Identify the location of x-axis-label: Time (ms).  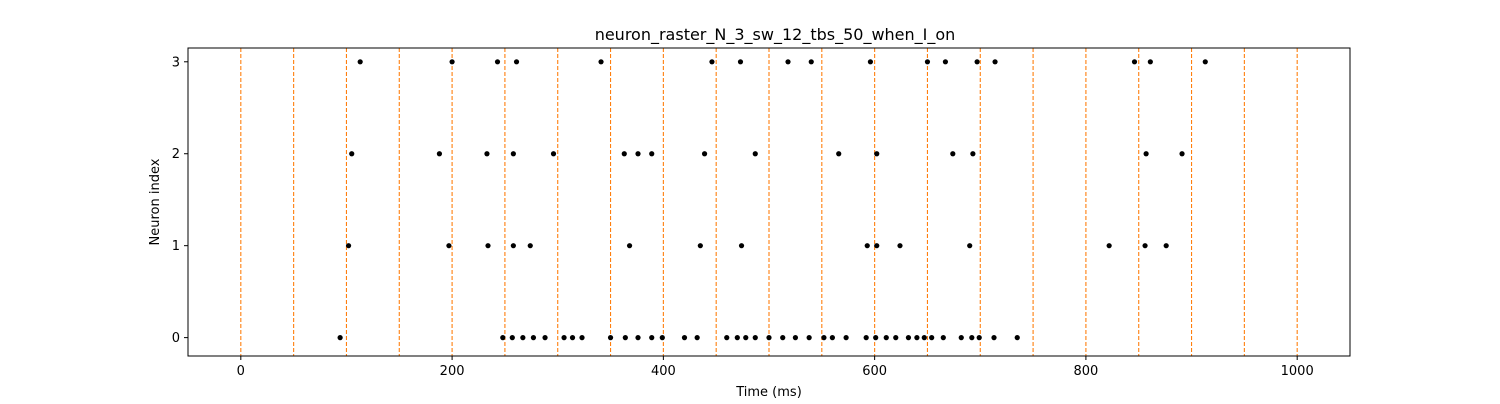
(768, 392).